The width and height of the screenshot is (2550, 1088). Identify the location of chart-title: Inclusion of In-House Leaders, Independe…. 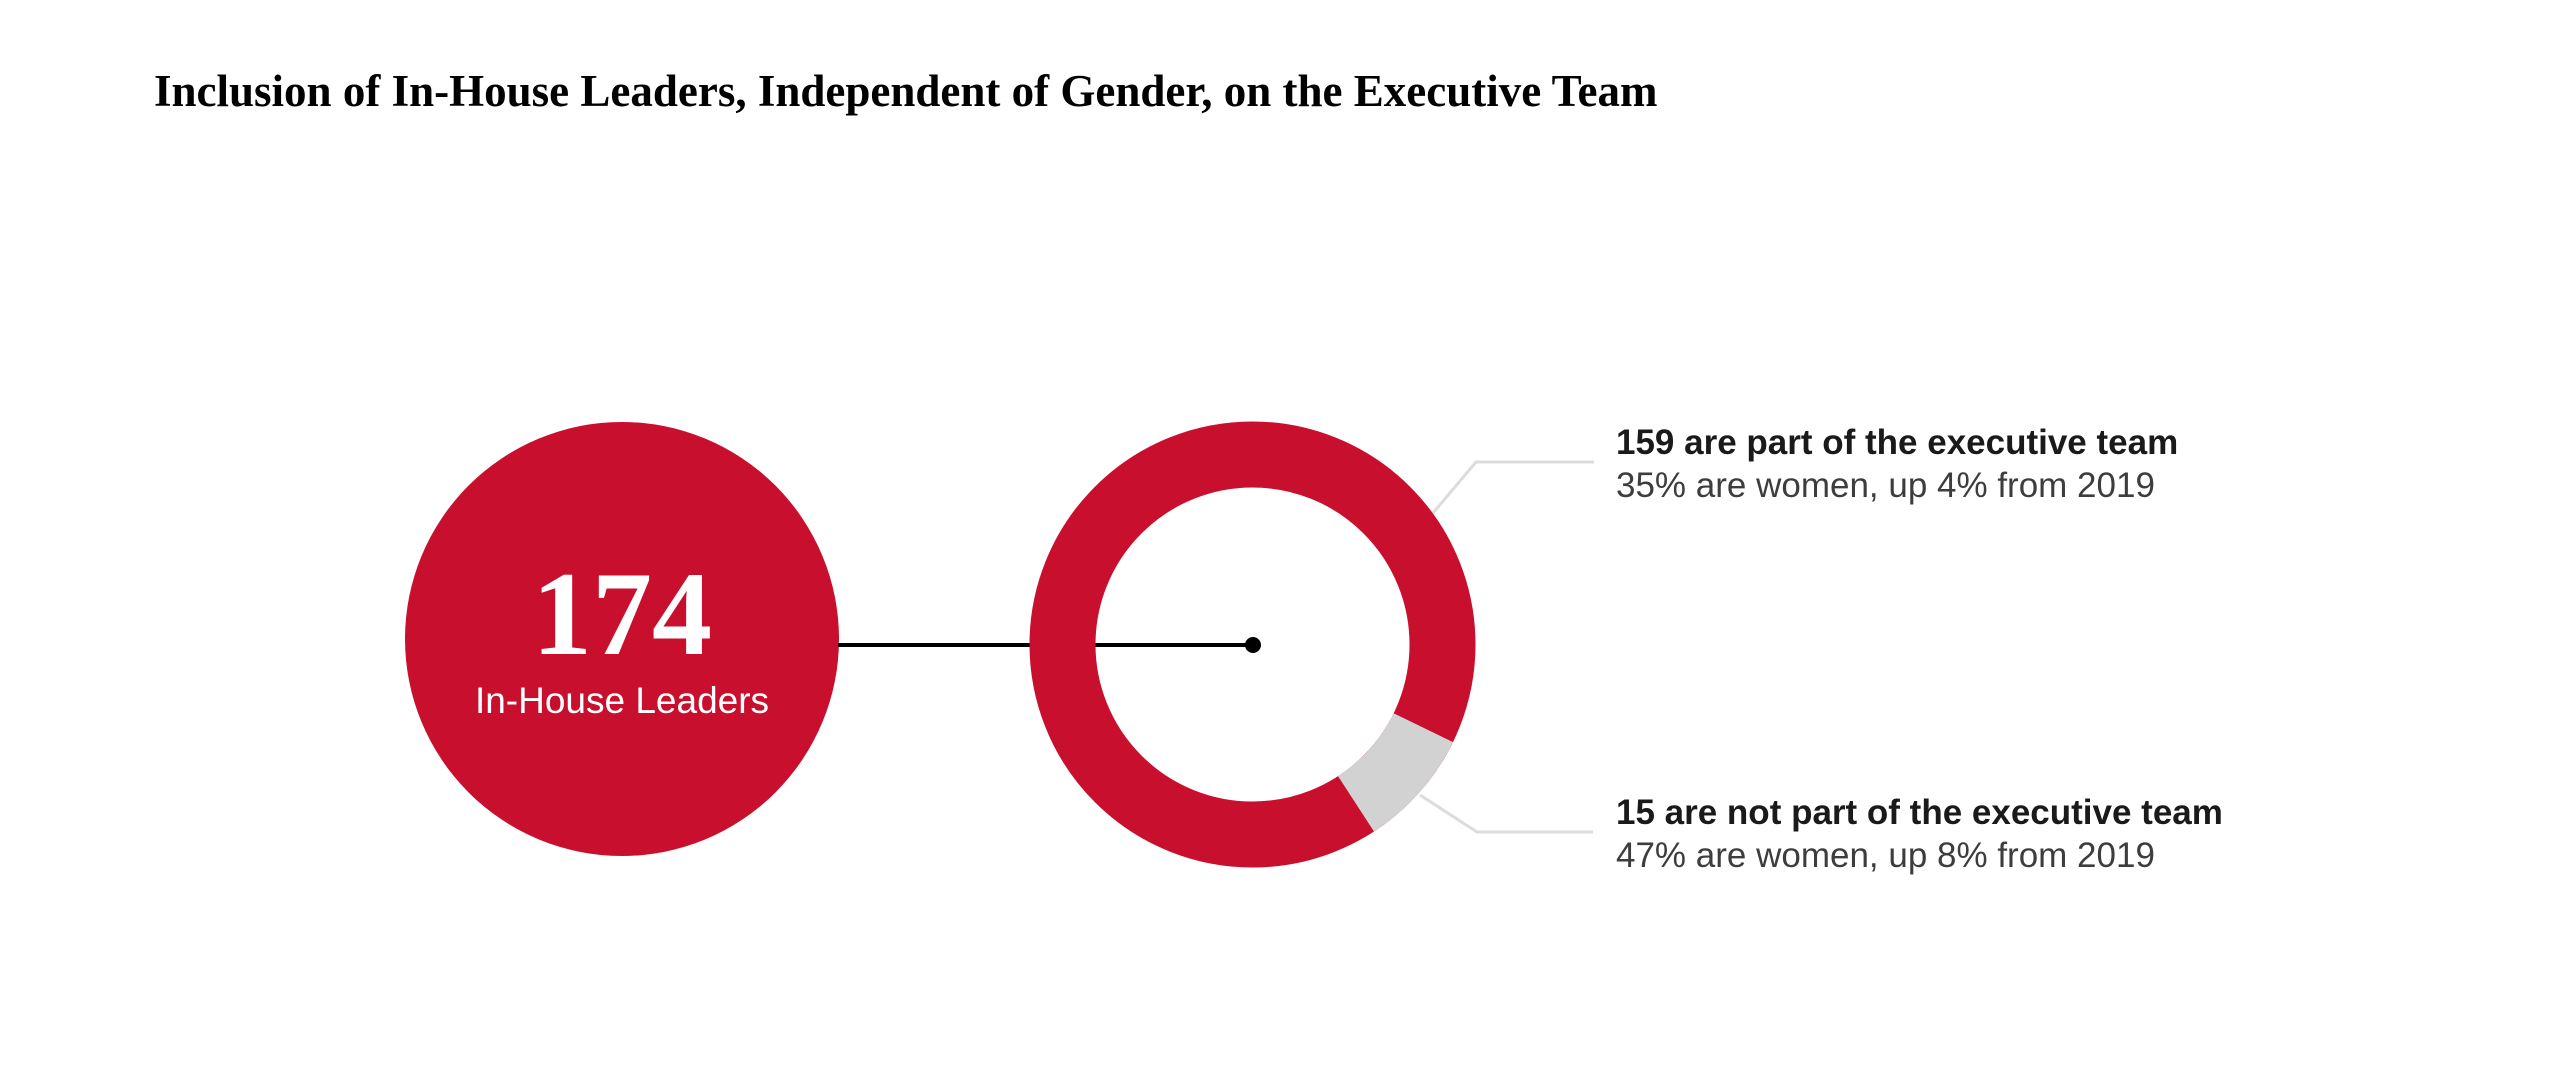
(906, 91).